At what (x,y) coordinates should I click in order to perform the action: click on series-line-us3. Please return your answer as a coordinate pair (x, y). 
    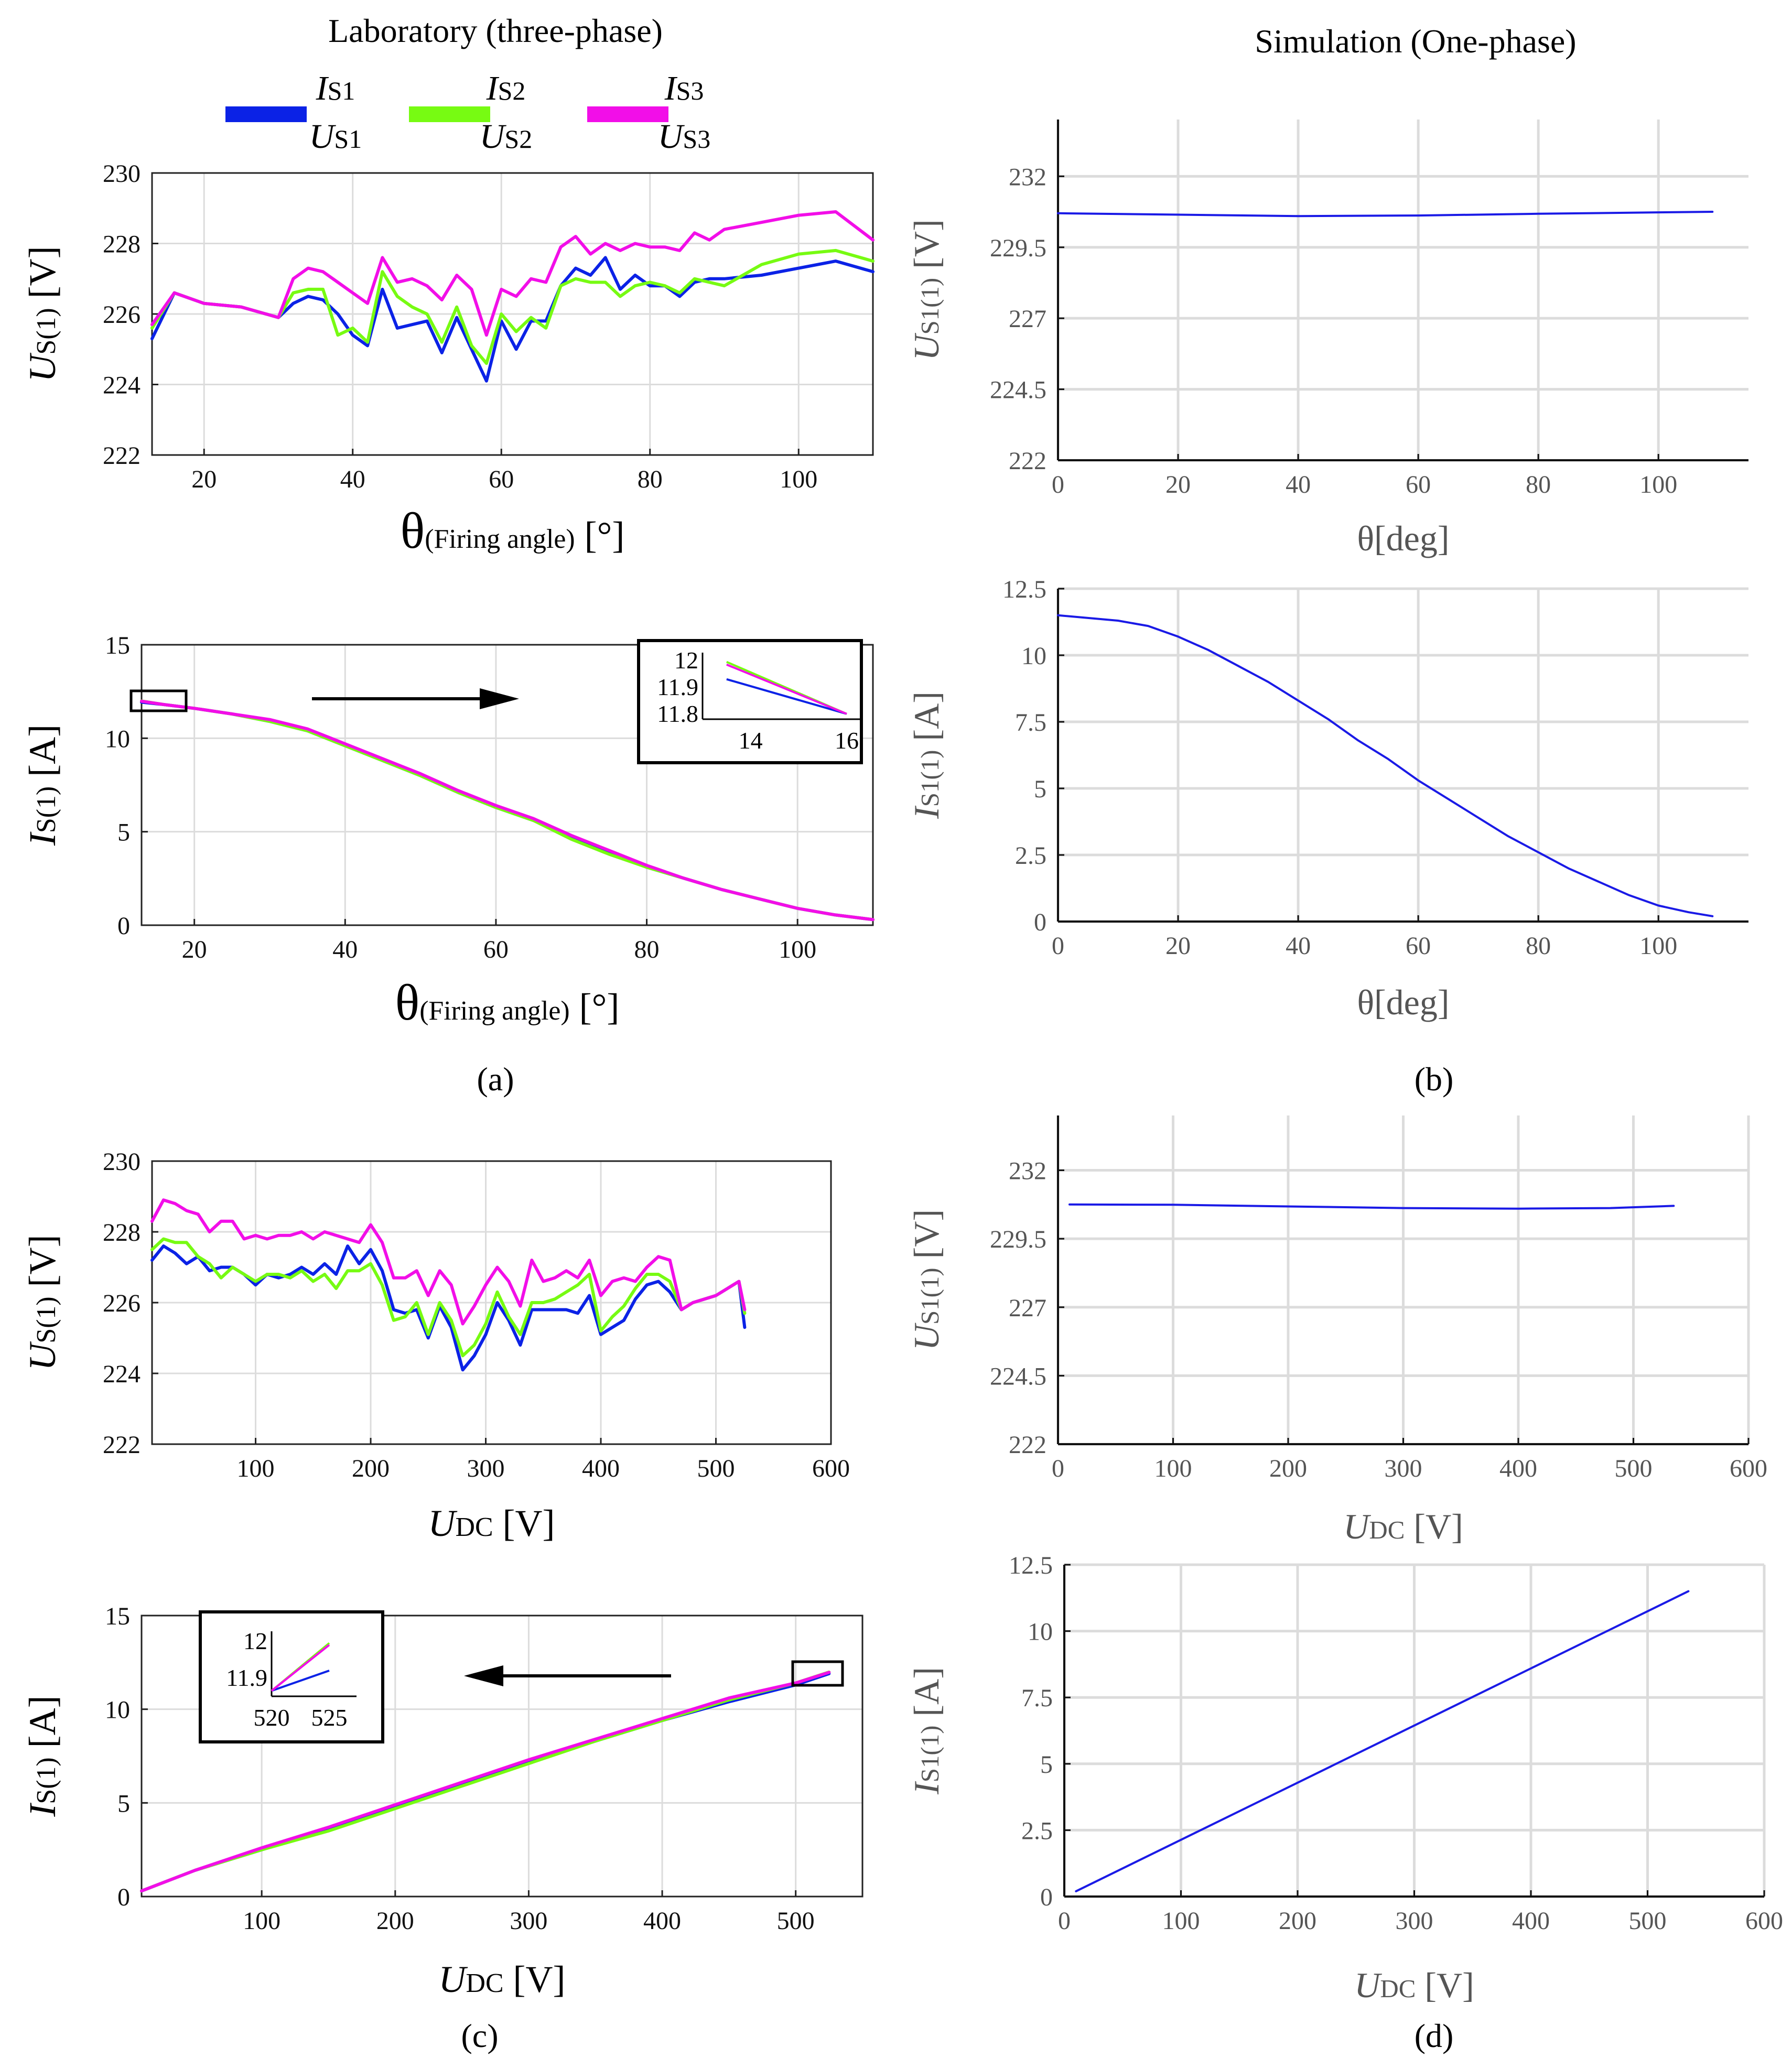
    Looking at the image, I should click on (512, 273).